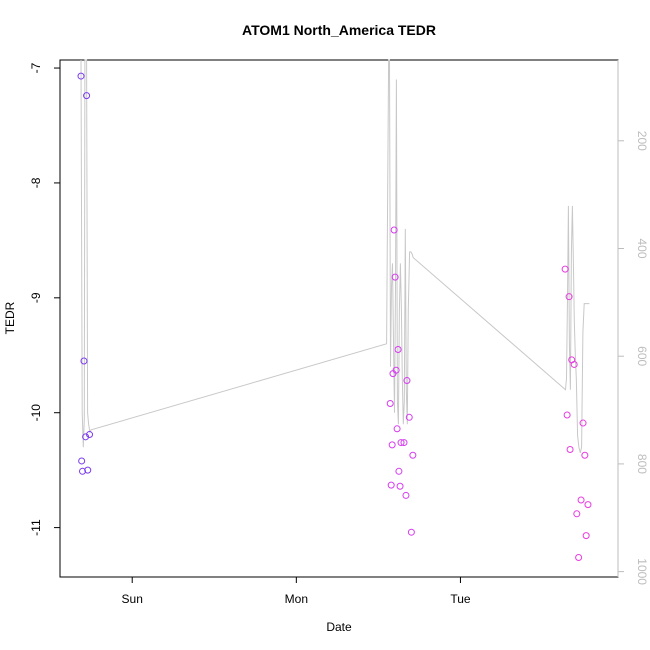 This screenshot has height=650, width=650. I want to click on x-axis-label: Date, so click(339, 627).